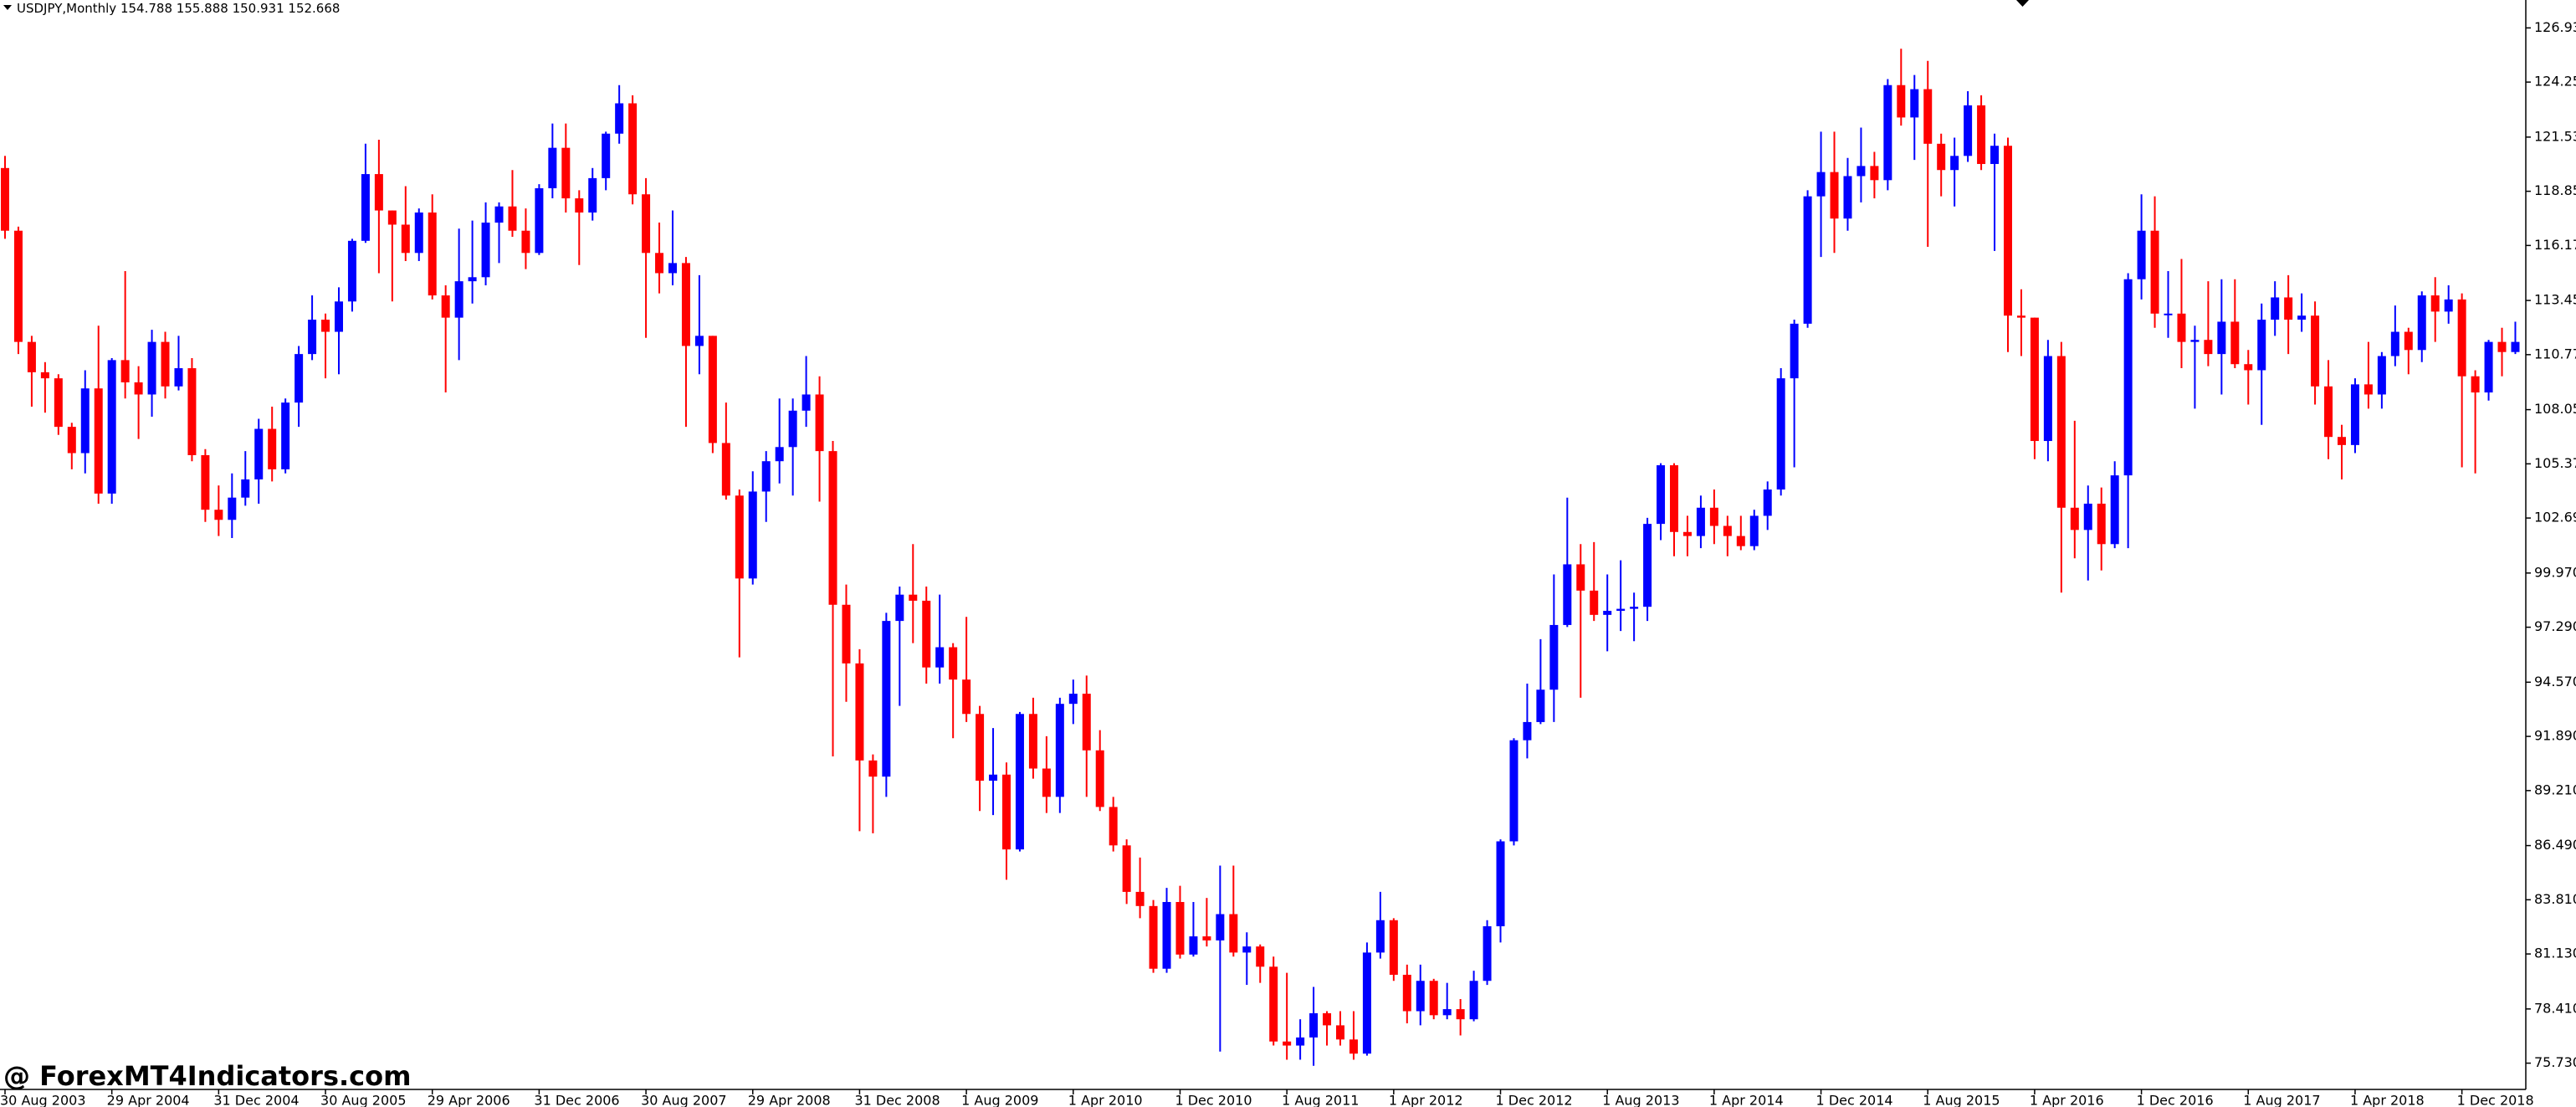 The width and height of the screenshot is (2576, 1107). I want to click on y-tick-label: 97.290, so click(2555, 626).